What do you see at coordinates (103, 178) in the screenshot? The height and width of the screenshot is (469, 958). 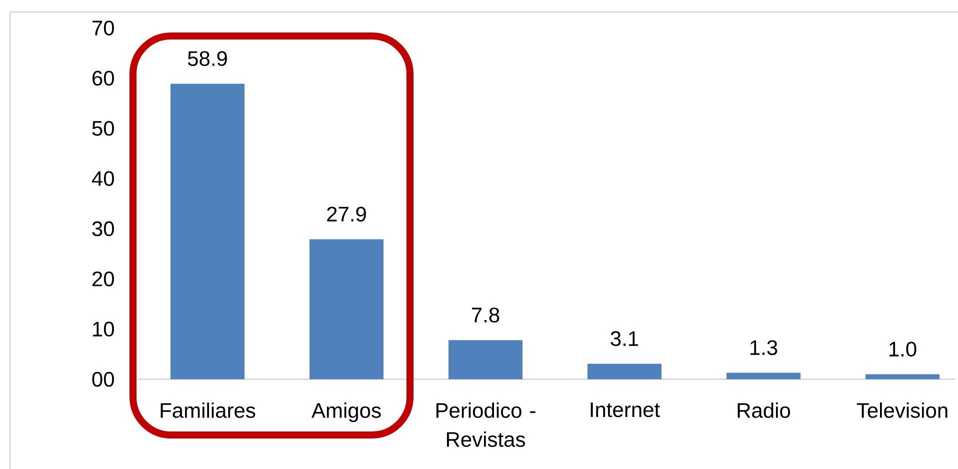 I see `y-tick-label: 40` at bounding box center [103, 178].